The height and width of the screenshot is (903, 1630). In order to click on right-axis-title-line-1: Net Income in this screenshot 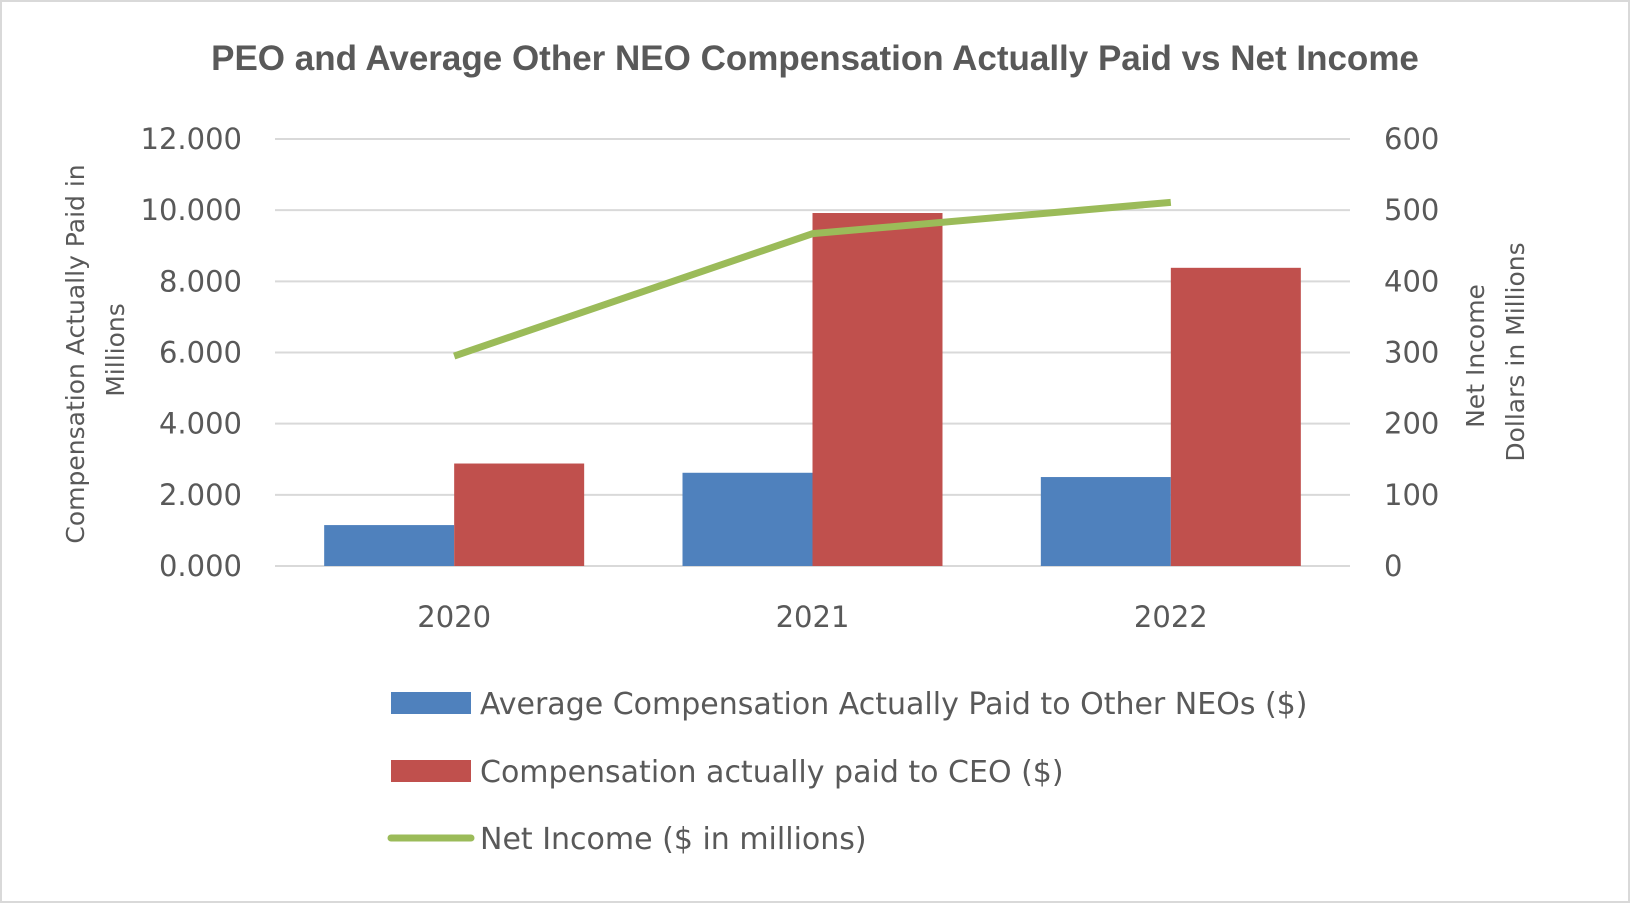, I will do `click(1475, 356)`.